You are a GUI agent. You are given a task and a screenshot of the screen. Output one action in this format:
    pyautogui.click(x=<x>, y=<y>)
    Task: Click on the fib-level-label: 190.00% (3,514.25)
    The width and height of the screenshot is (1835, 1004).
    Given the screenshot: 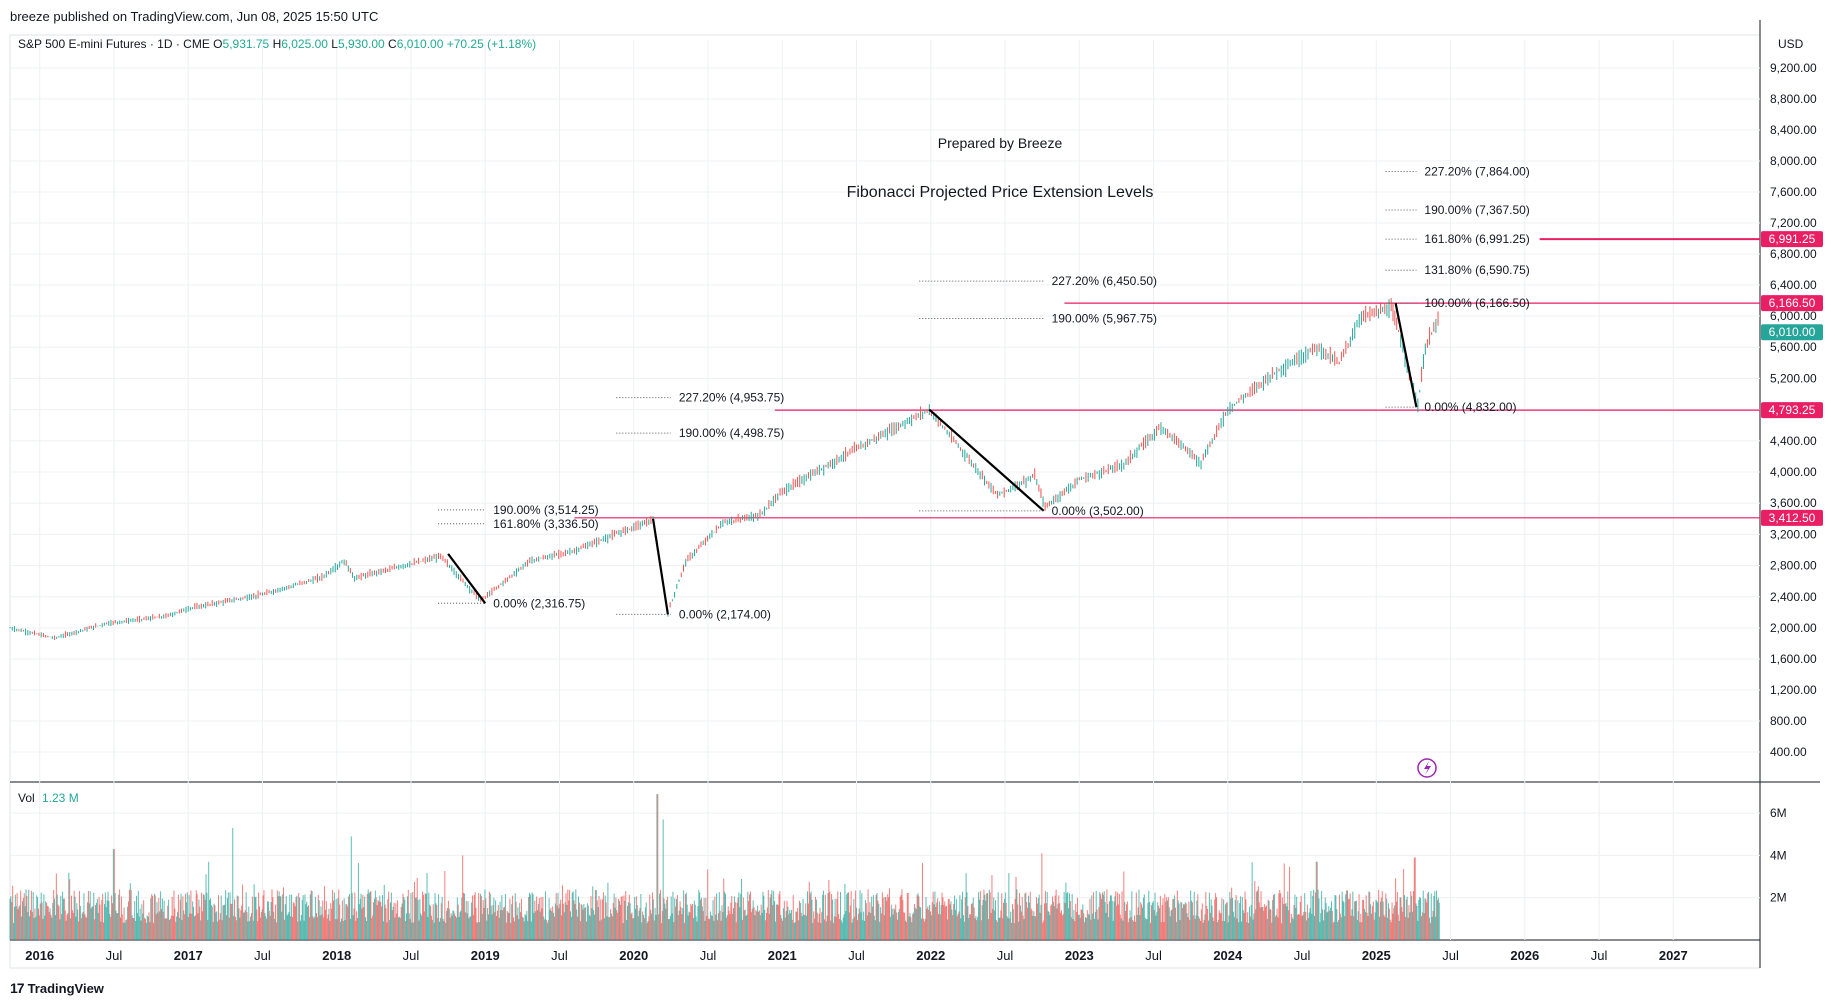 What is the action you would take?
    pyautogui.click(x=545, y=510)
    